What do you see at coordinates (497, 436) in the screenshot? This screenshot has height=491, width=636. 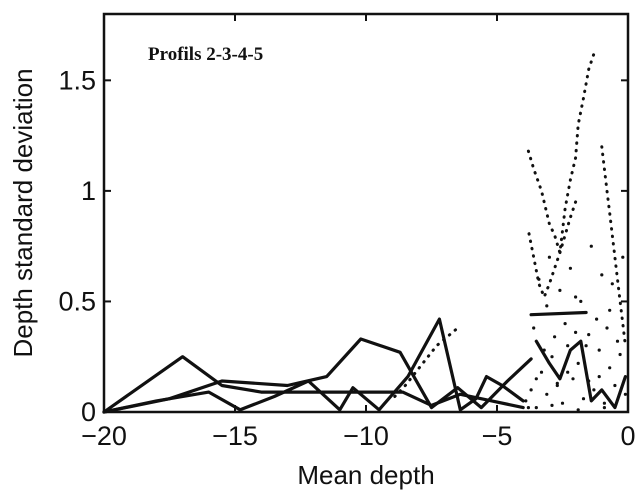 I see `x-tick-label: −5` at bounding box center [497, 436].